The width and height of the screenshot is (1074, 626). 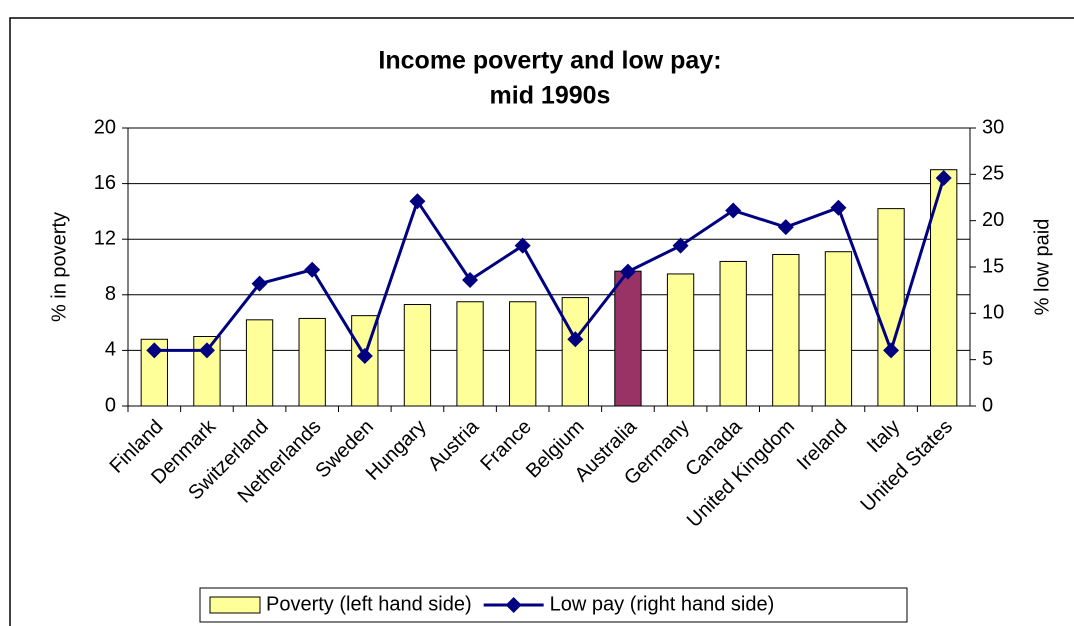 What do you see at coordinates (513, 605) in the screenshot?
I see `legend-marker` at bounding box center [513, 605].